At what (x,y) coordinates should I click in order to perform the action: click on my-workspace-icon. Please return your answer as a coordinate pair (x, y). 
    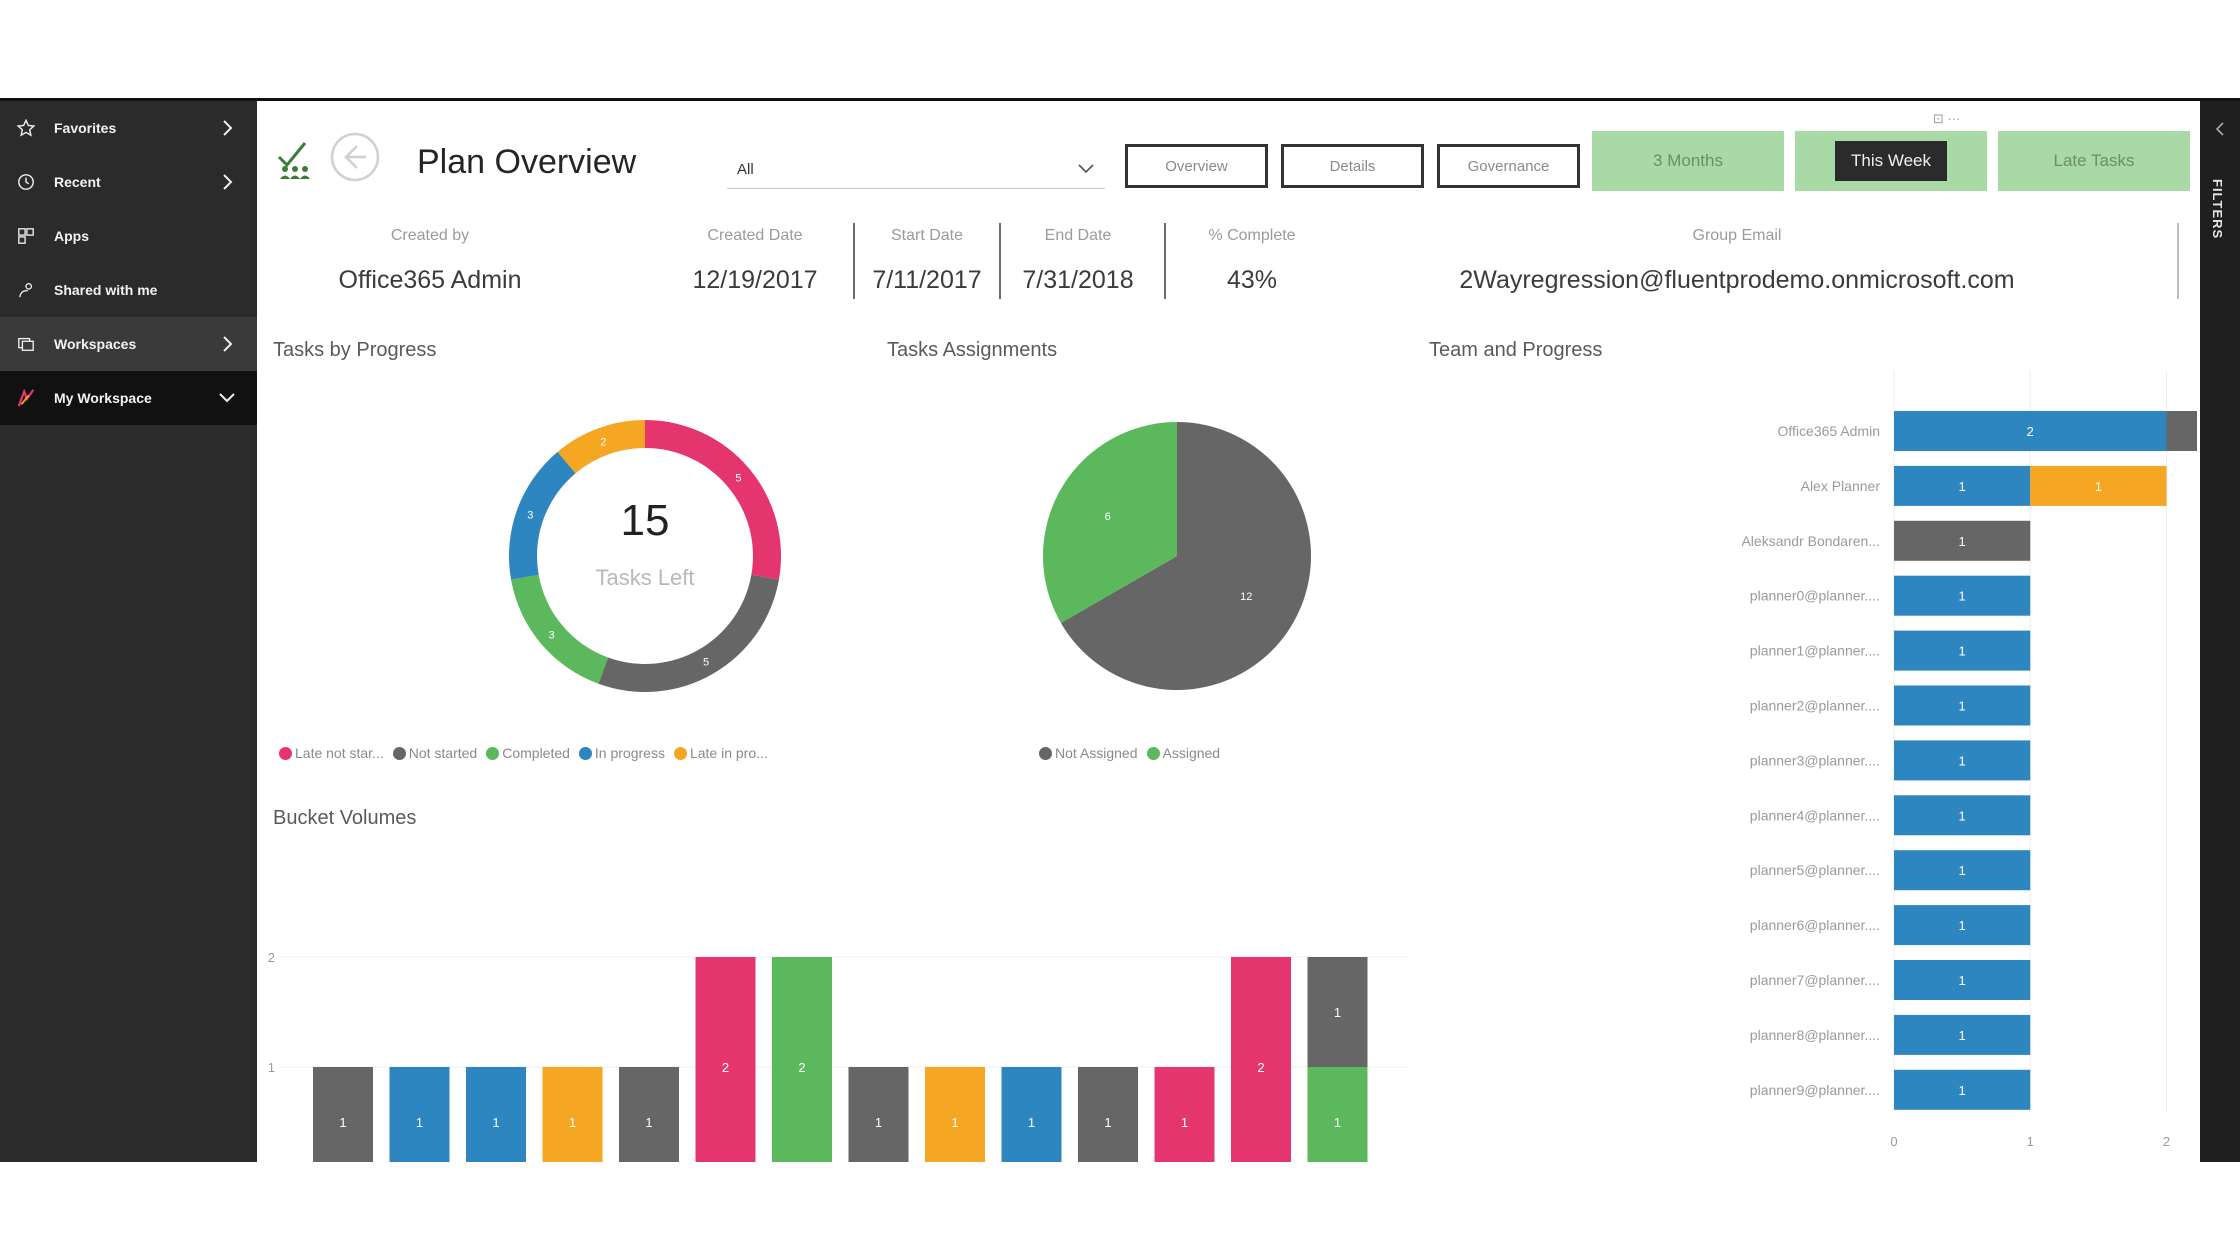
    Looking at the image, I should click on (26, 398).